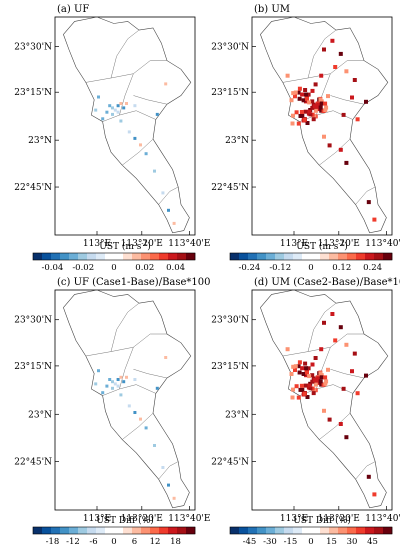 The width and height of the screenshot is (400, 550). What do you see at coordinates (280, 268) in the screenshot?
I see `colorbar-tick-label: -0.12` at bounding box center [280, 268].